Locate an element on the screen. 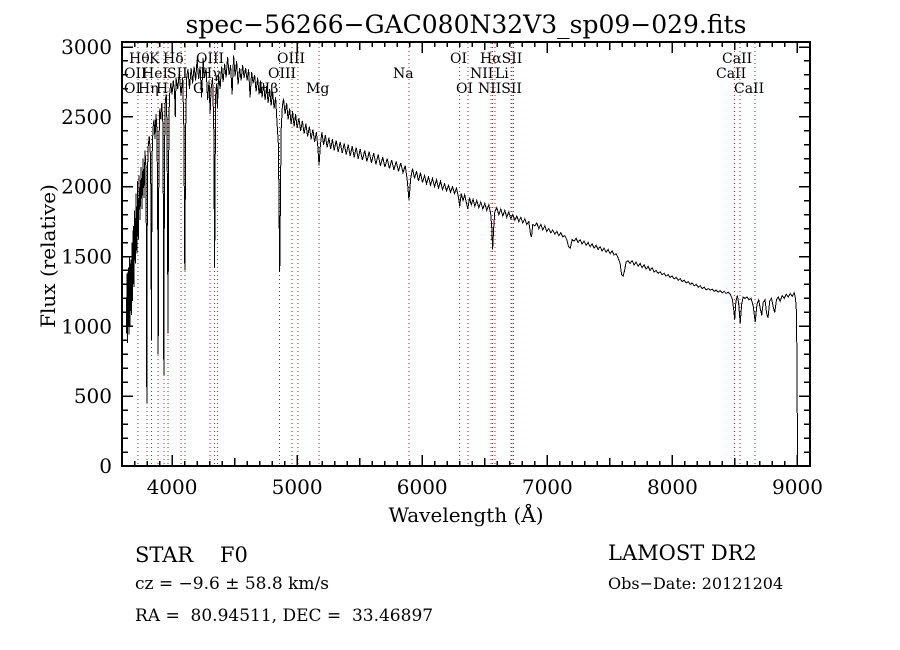 The image size is (900, 650). plot-title: spec−56266−GAC080N32V3_sp09−029.fits is located at coordinates (466, 24).